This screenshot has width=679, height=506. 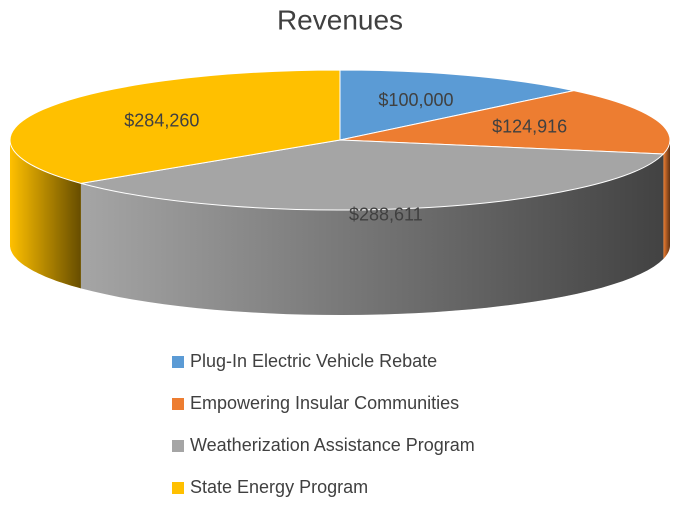 I want to click on data-label: $284,260, so click(x=161, y=120).